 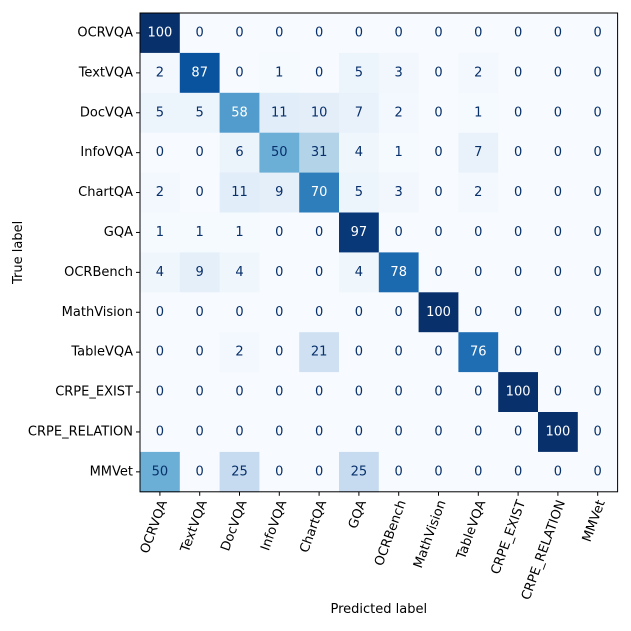 I want to click on y-tick-label: TableVQA, so click(x=101, y=352).